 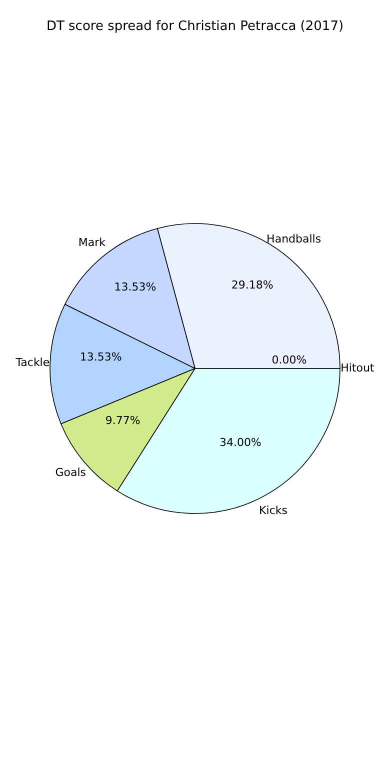 I want to click on slice-label: Kicks, so click(x=273, y=510).